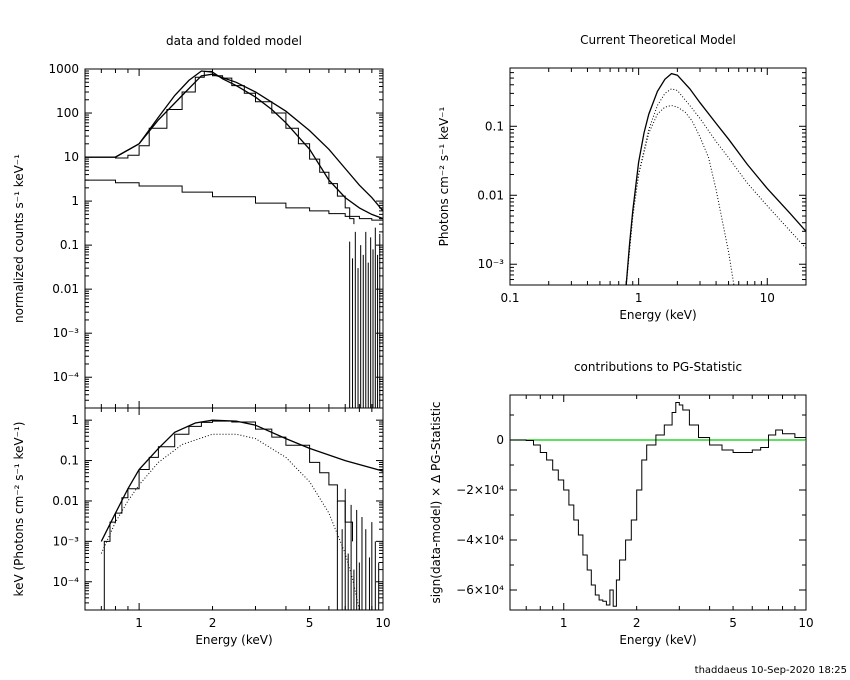 The height and width of the screenshot is (680, 850). What do you see at coordinates (480, 590) in the screenshot?
I see `y-tick-label: −6×10⁴` at bounding box center [480, 590].